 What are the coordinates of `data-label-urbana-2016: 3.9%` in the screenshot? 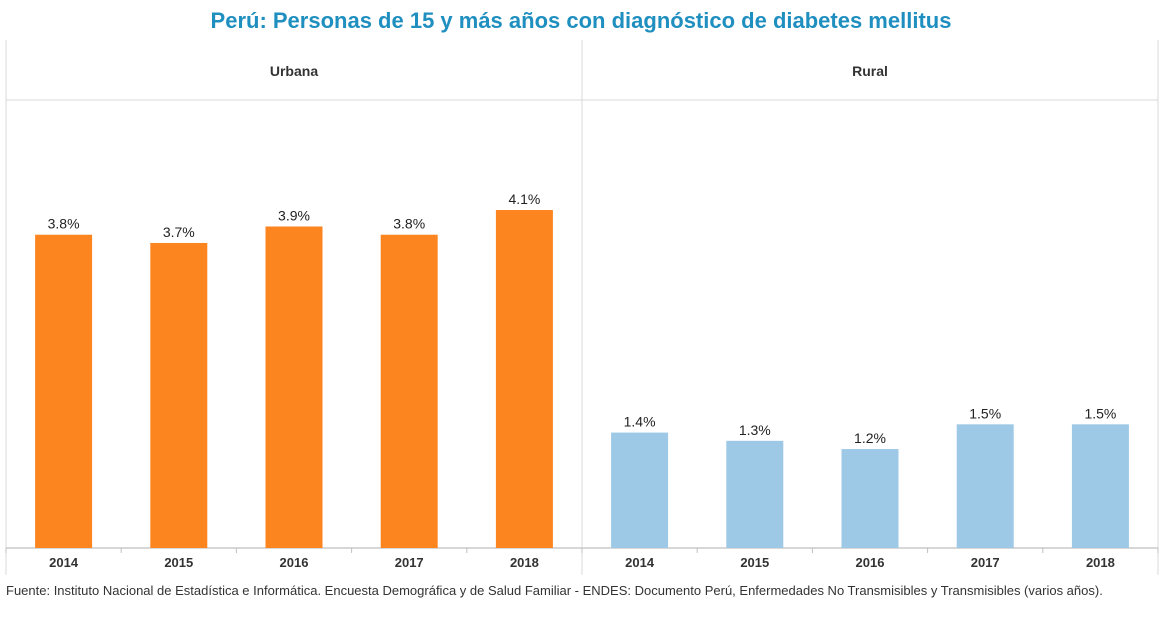 It's located at (294, 215).